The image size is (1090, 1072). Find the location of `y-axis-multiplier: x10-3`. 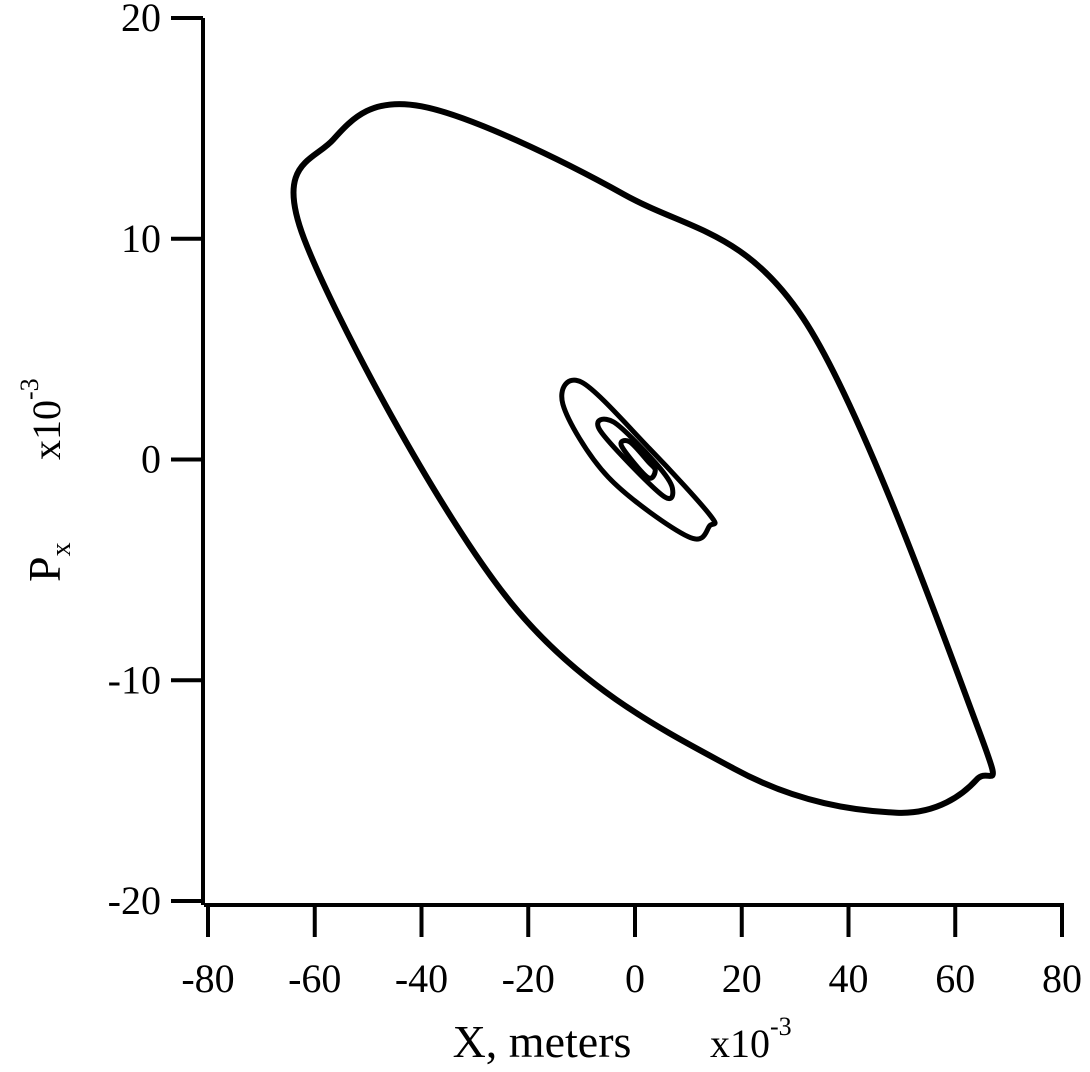

y-axis-multiplier: x10-3 is located at coordinates (42, 419).